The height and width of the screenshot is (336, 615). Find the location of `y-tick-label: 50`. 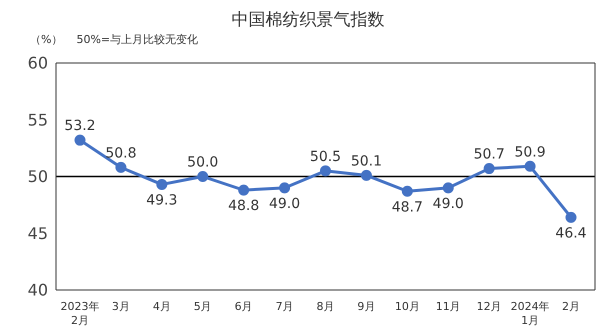

y-tick-label: 50 is located at coordinates (38, 176).